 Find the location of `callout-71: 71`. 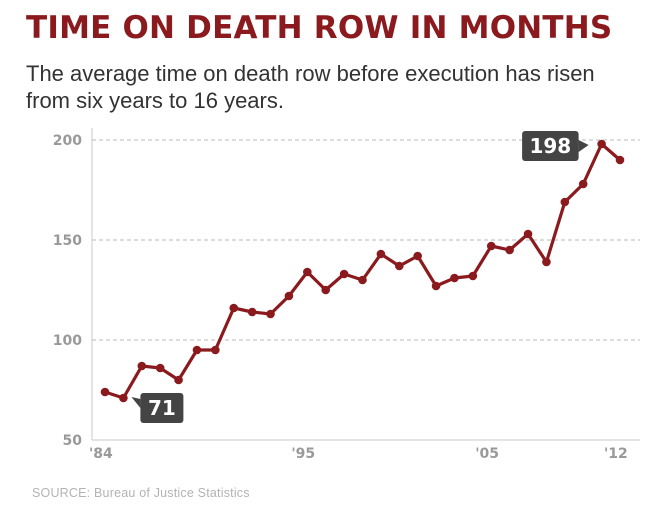

callout-71: 71 is located at coordinates (157, 408).